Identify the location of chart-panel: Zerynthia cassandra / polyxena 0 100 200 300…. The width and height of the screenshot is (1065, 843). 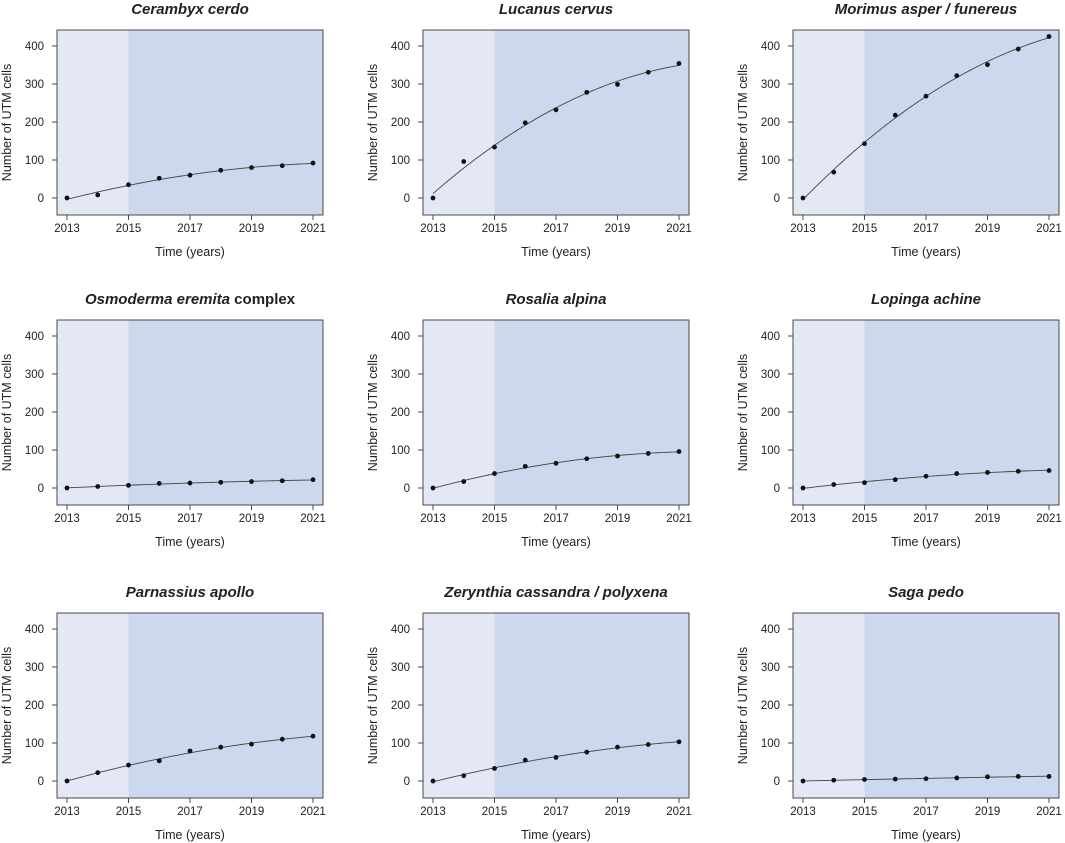
(529, 713).